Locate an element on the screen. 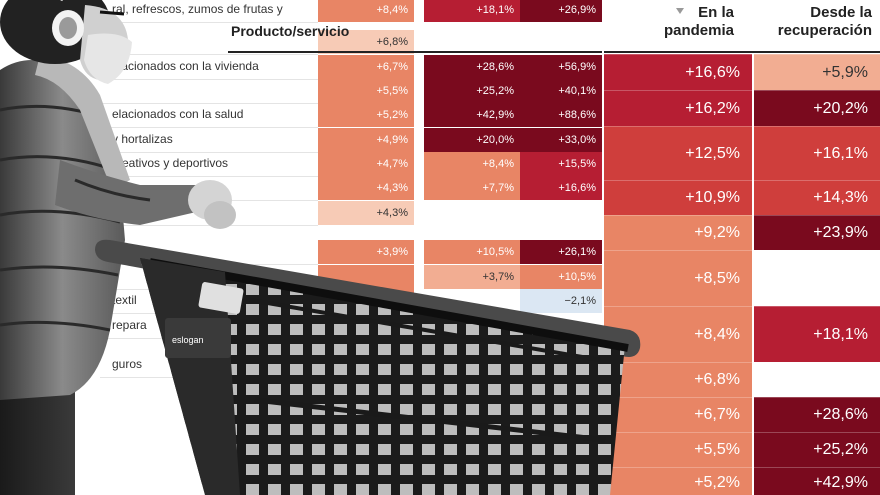 The image size is (880, 495). recovery-header-line2: recuperación is located at coordinates (824, 30).